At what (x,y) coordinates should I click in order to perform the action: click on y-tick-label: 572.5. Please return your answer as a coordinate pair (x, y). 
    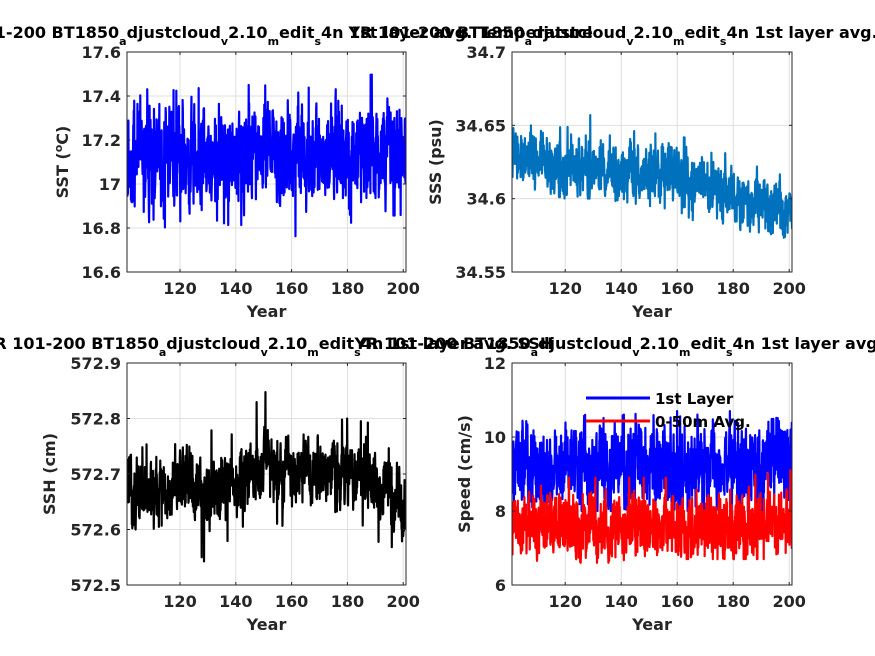
    Looking at the image, I should click on (95, 585).